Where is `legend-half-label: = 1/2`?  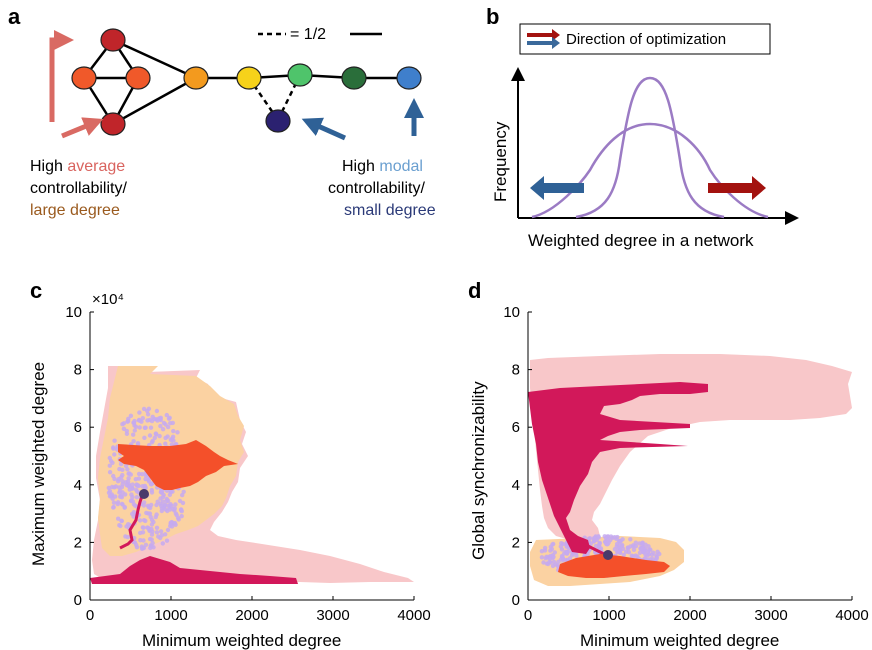
legend-half-label: = 1/2 is located at coordinates (308, 34).